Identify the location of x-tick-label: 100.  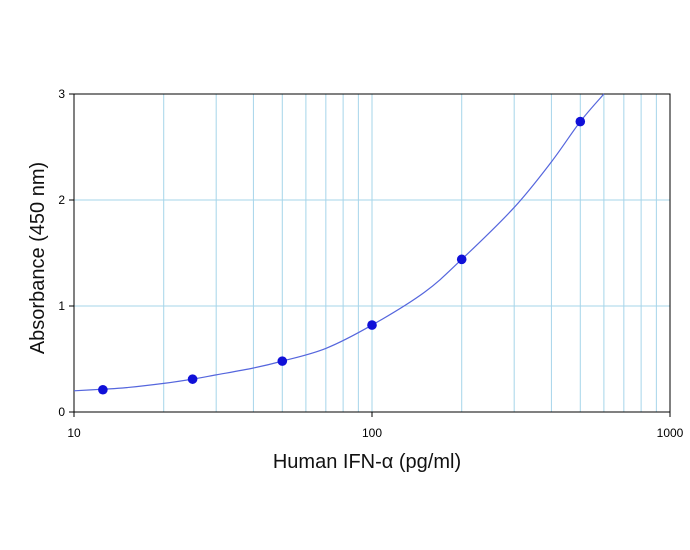
(372, 433).